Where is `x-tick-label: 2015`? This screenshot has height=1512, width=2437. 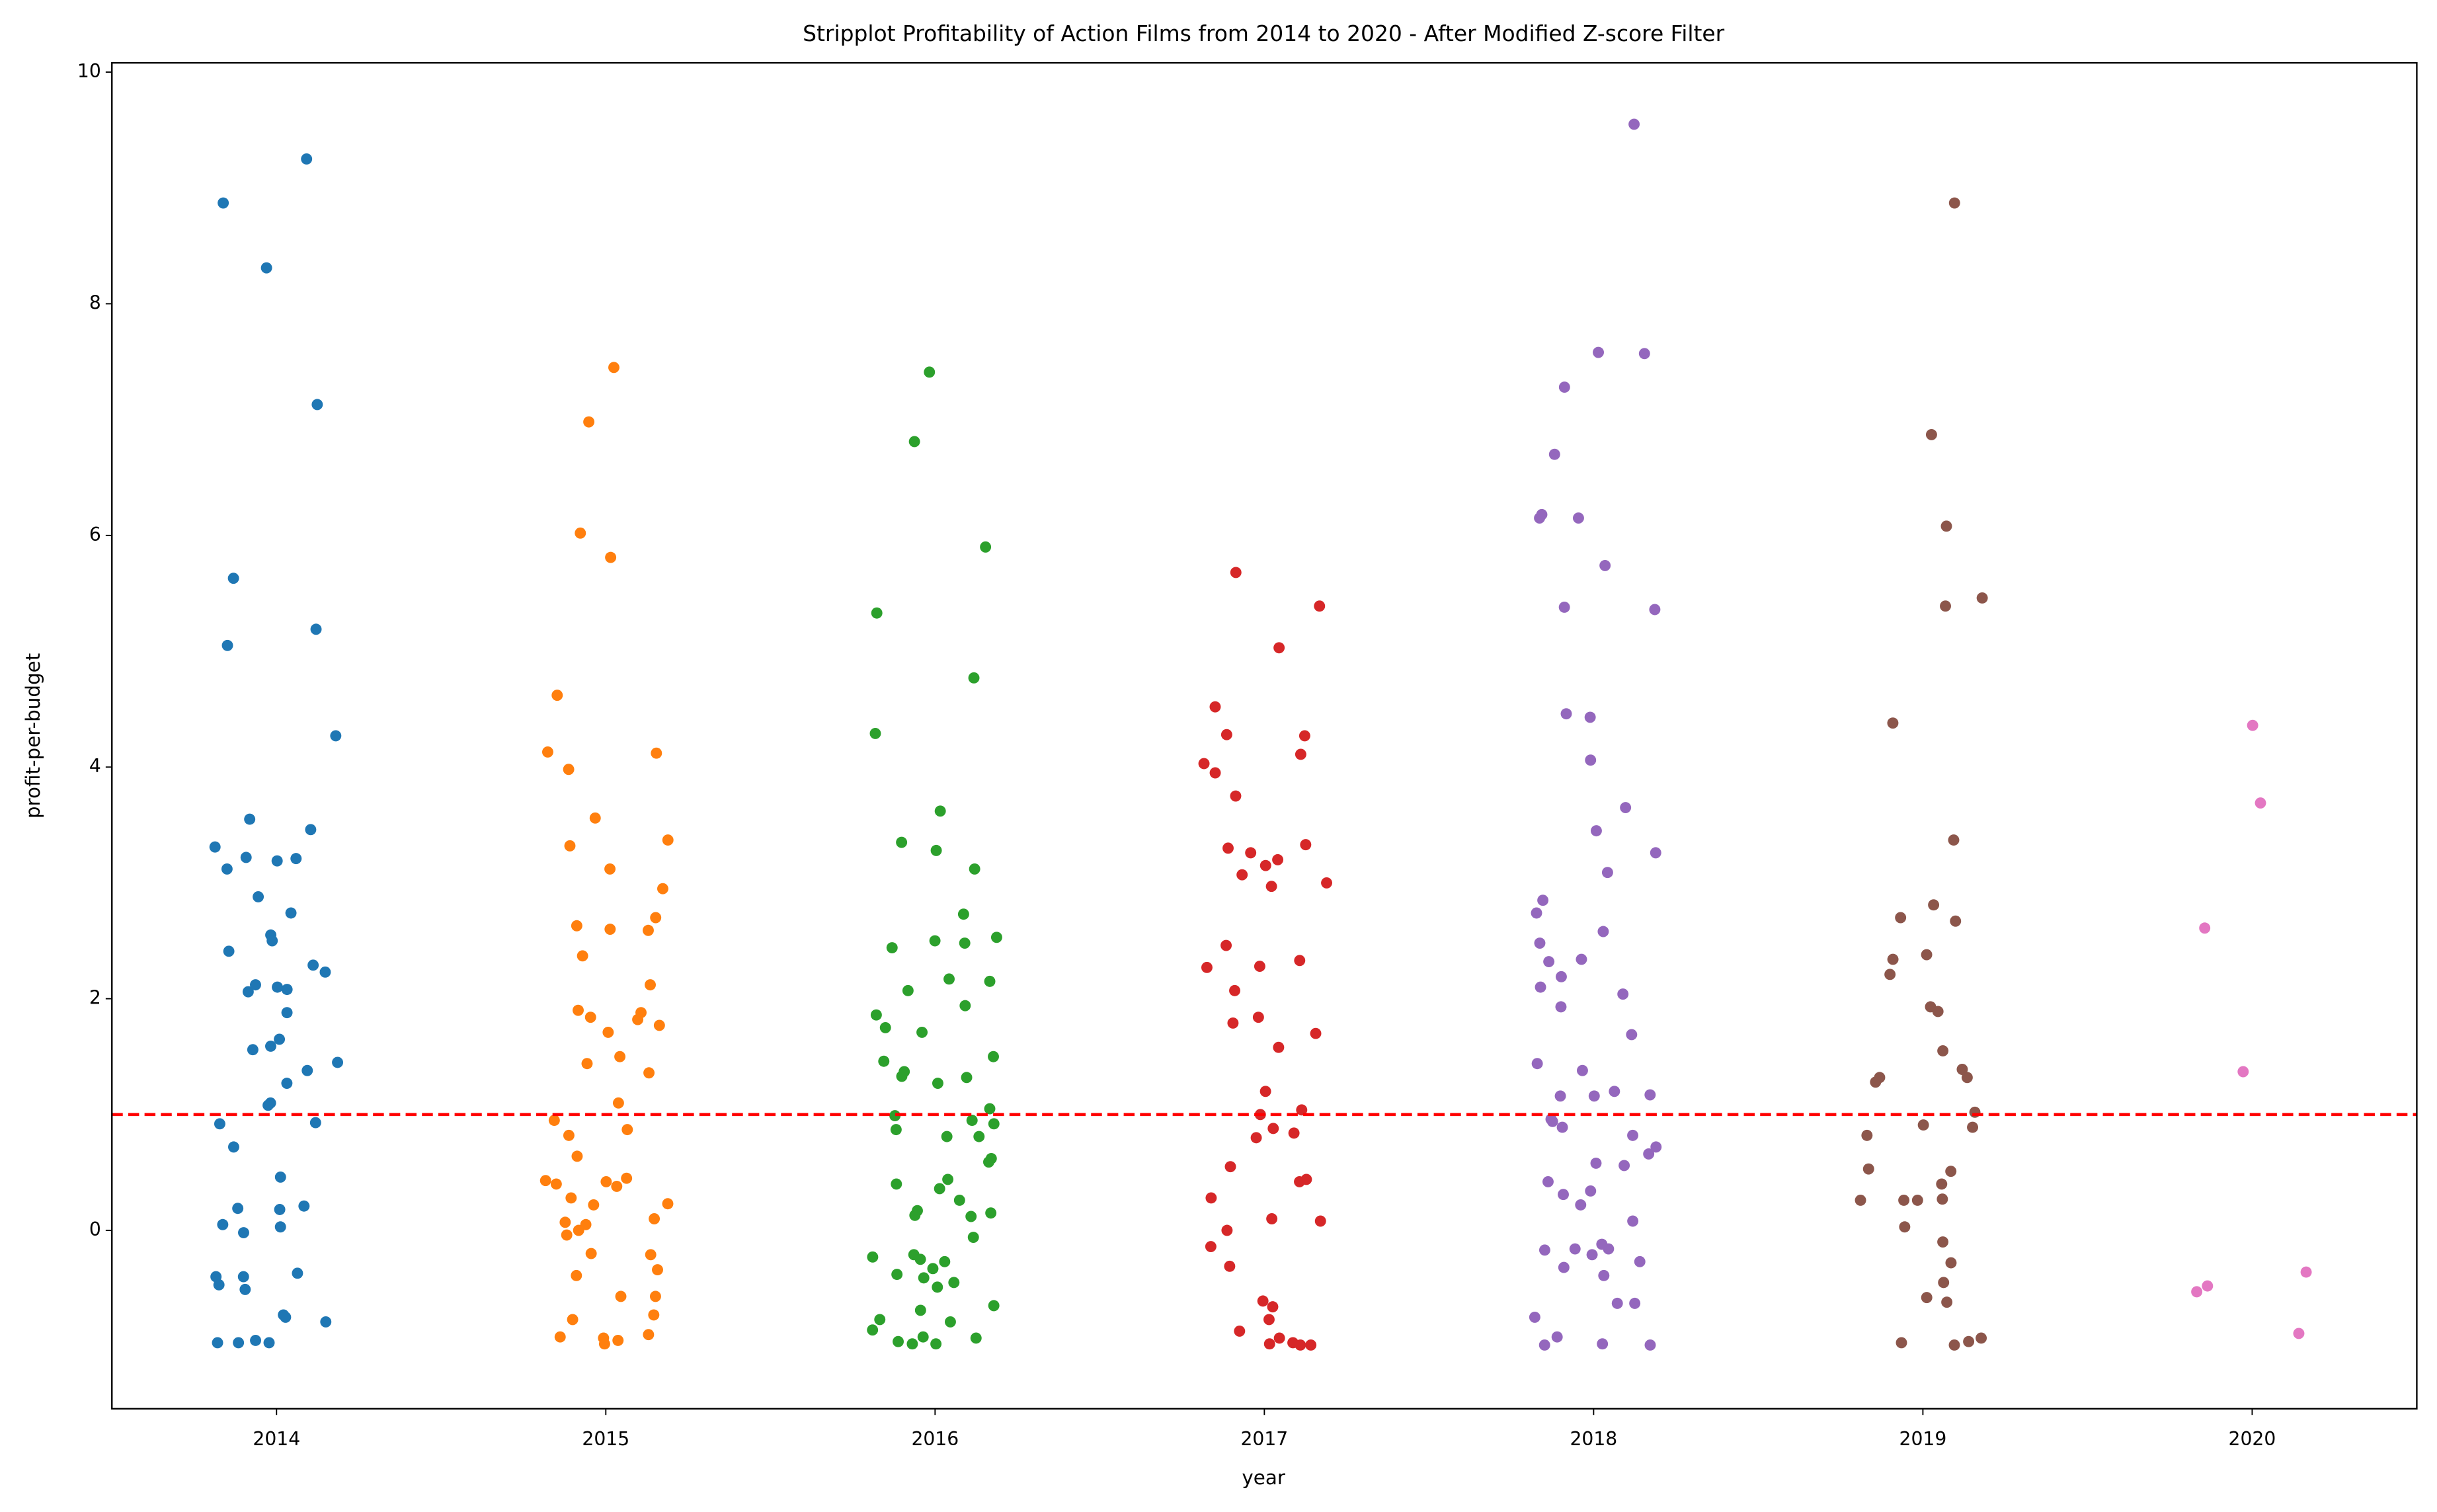 x-tick-label: 2015 is located at coordinates (605, 1439).